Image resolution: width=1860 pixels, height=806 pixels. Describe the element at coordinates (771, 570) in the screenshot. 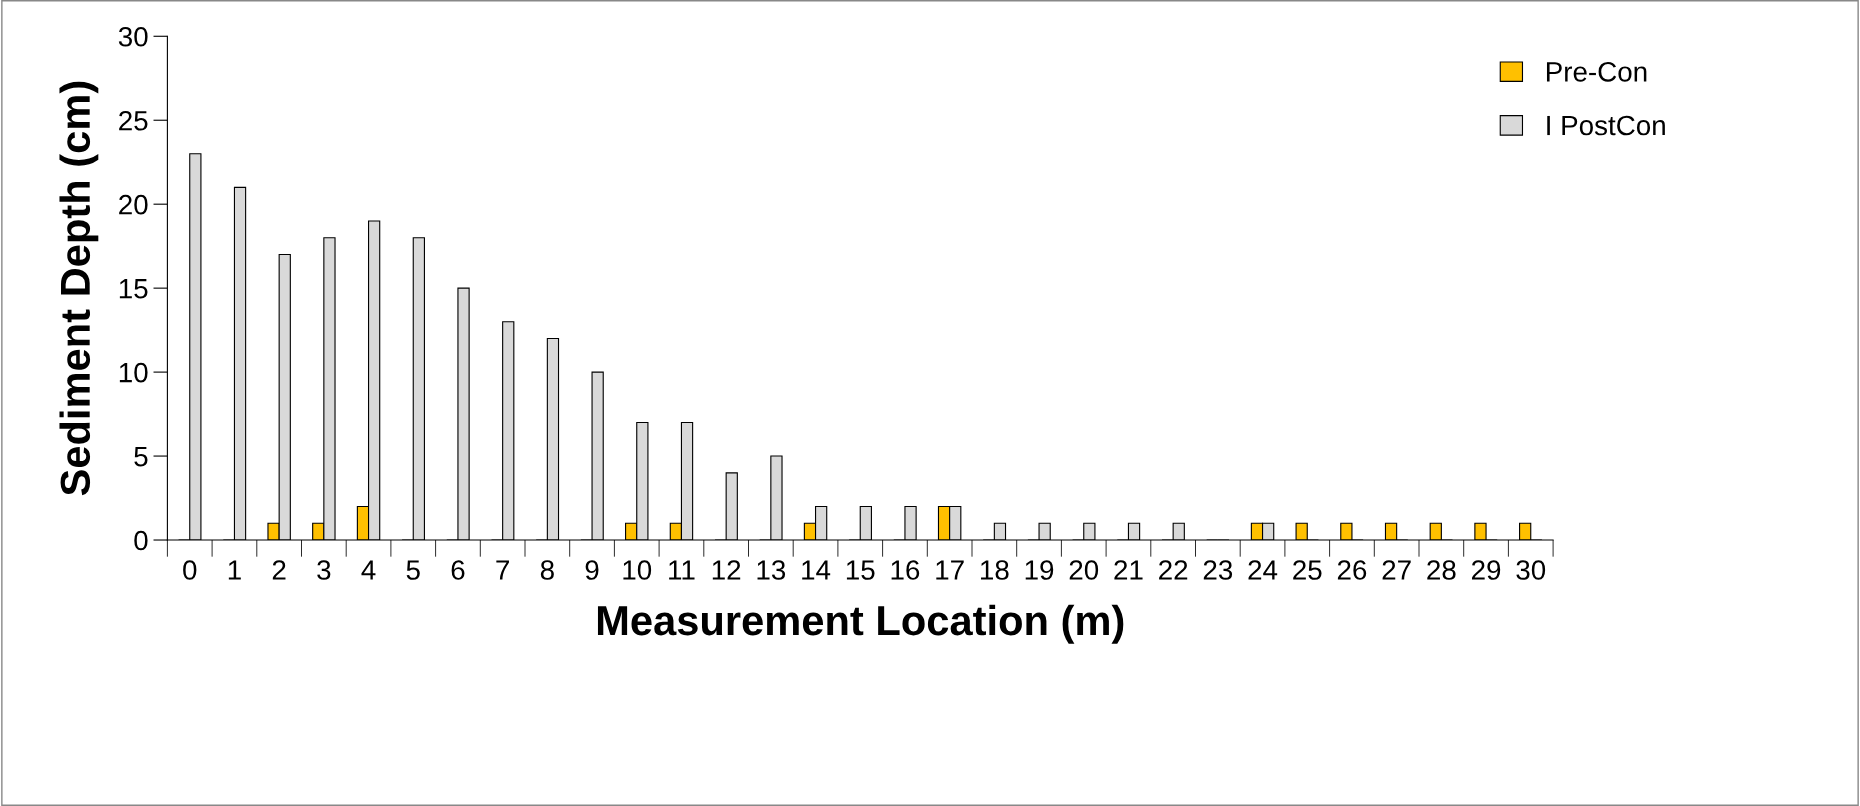

I see `x-tick-label: 13` at that location.